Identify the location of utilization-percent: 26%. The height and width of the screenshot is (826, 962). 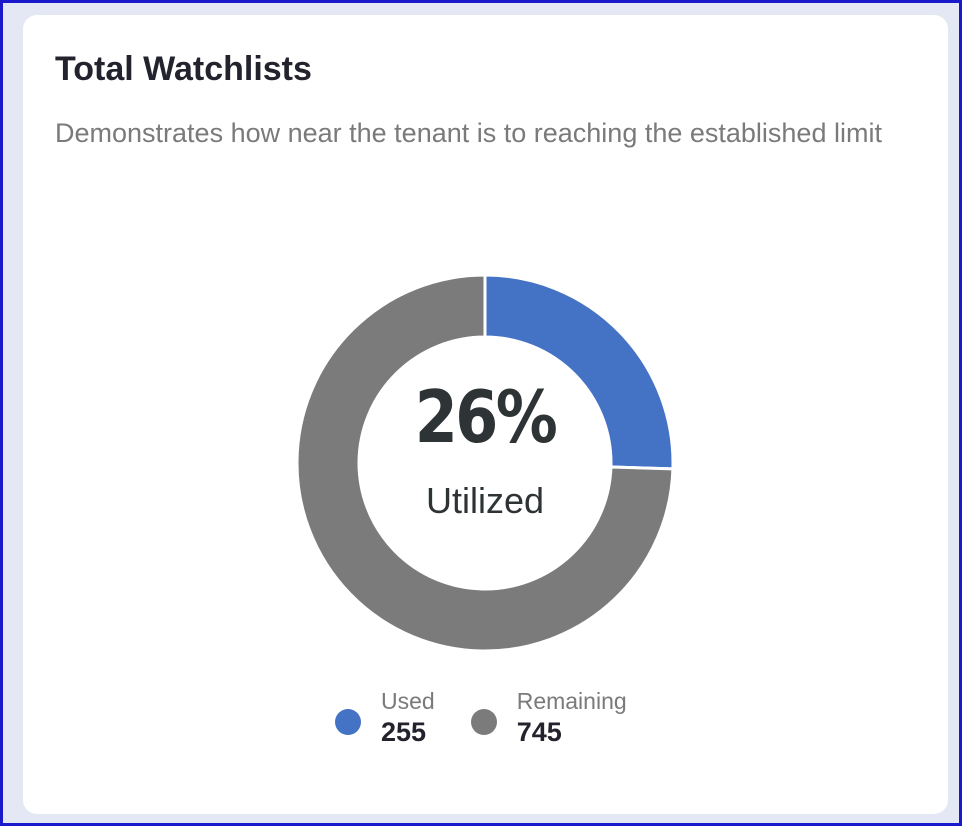
(486, 417).